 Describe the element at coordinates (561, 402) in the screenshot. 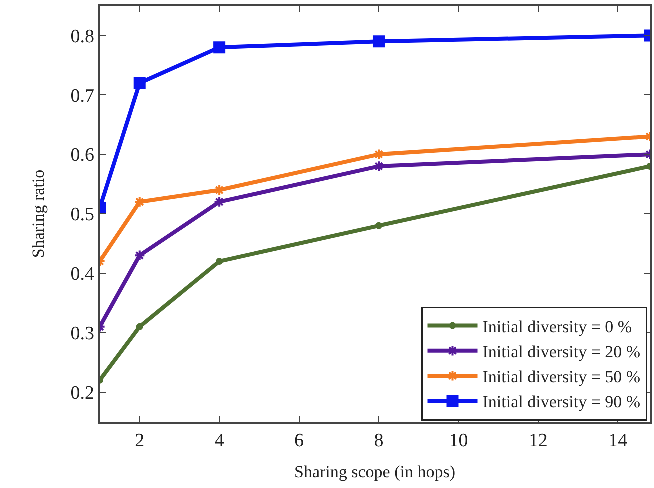

I see `legend-label: Initial diversity = 90 %` at that location.